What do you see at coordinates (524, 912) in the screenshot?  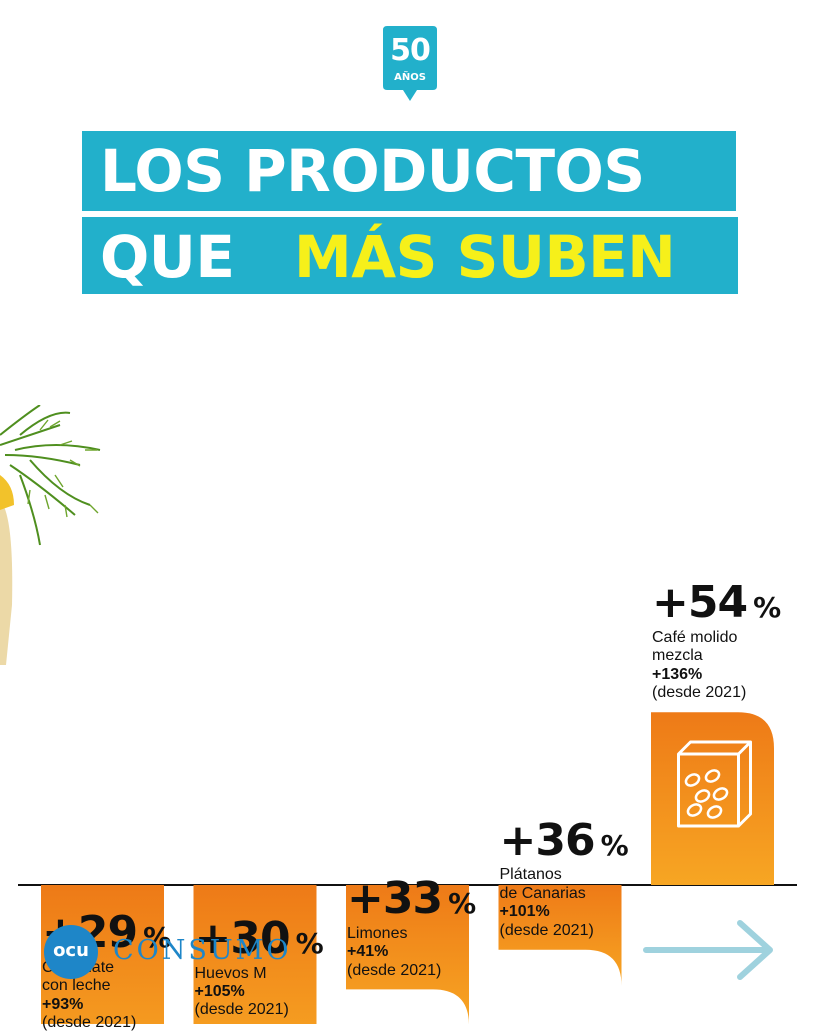 I see `since-2021-value: +101%` at bounding box center [524, 912].